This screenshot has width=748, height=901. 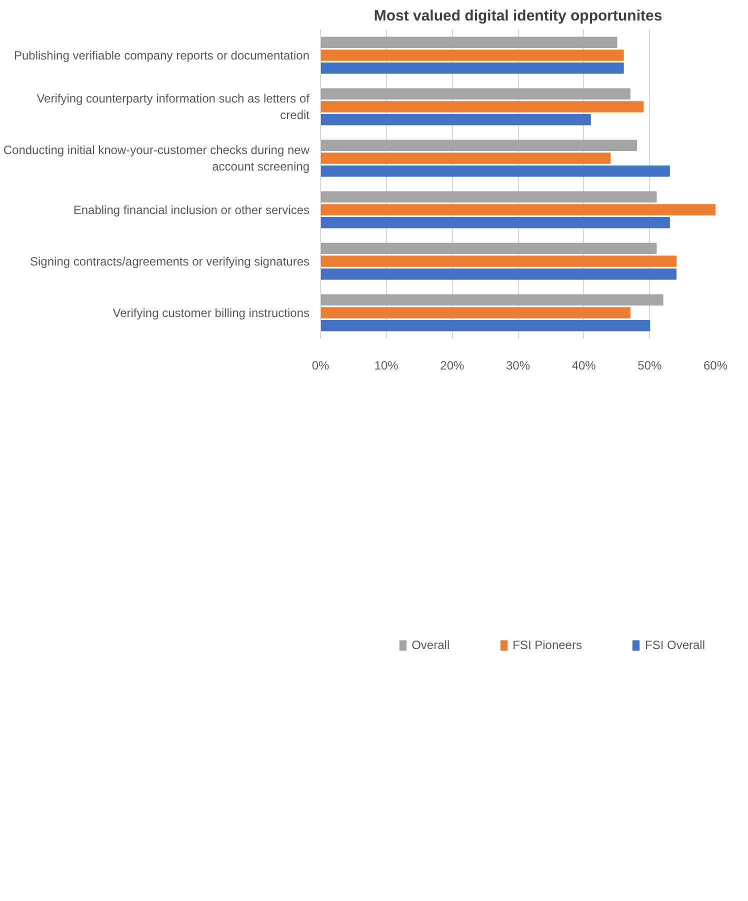 What do you see at coordinates (518, 365) in the screenshot?
I see `x-tick-label: 30%` at bounding box center [518, 365].